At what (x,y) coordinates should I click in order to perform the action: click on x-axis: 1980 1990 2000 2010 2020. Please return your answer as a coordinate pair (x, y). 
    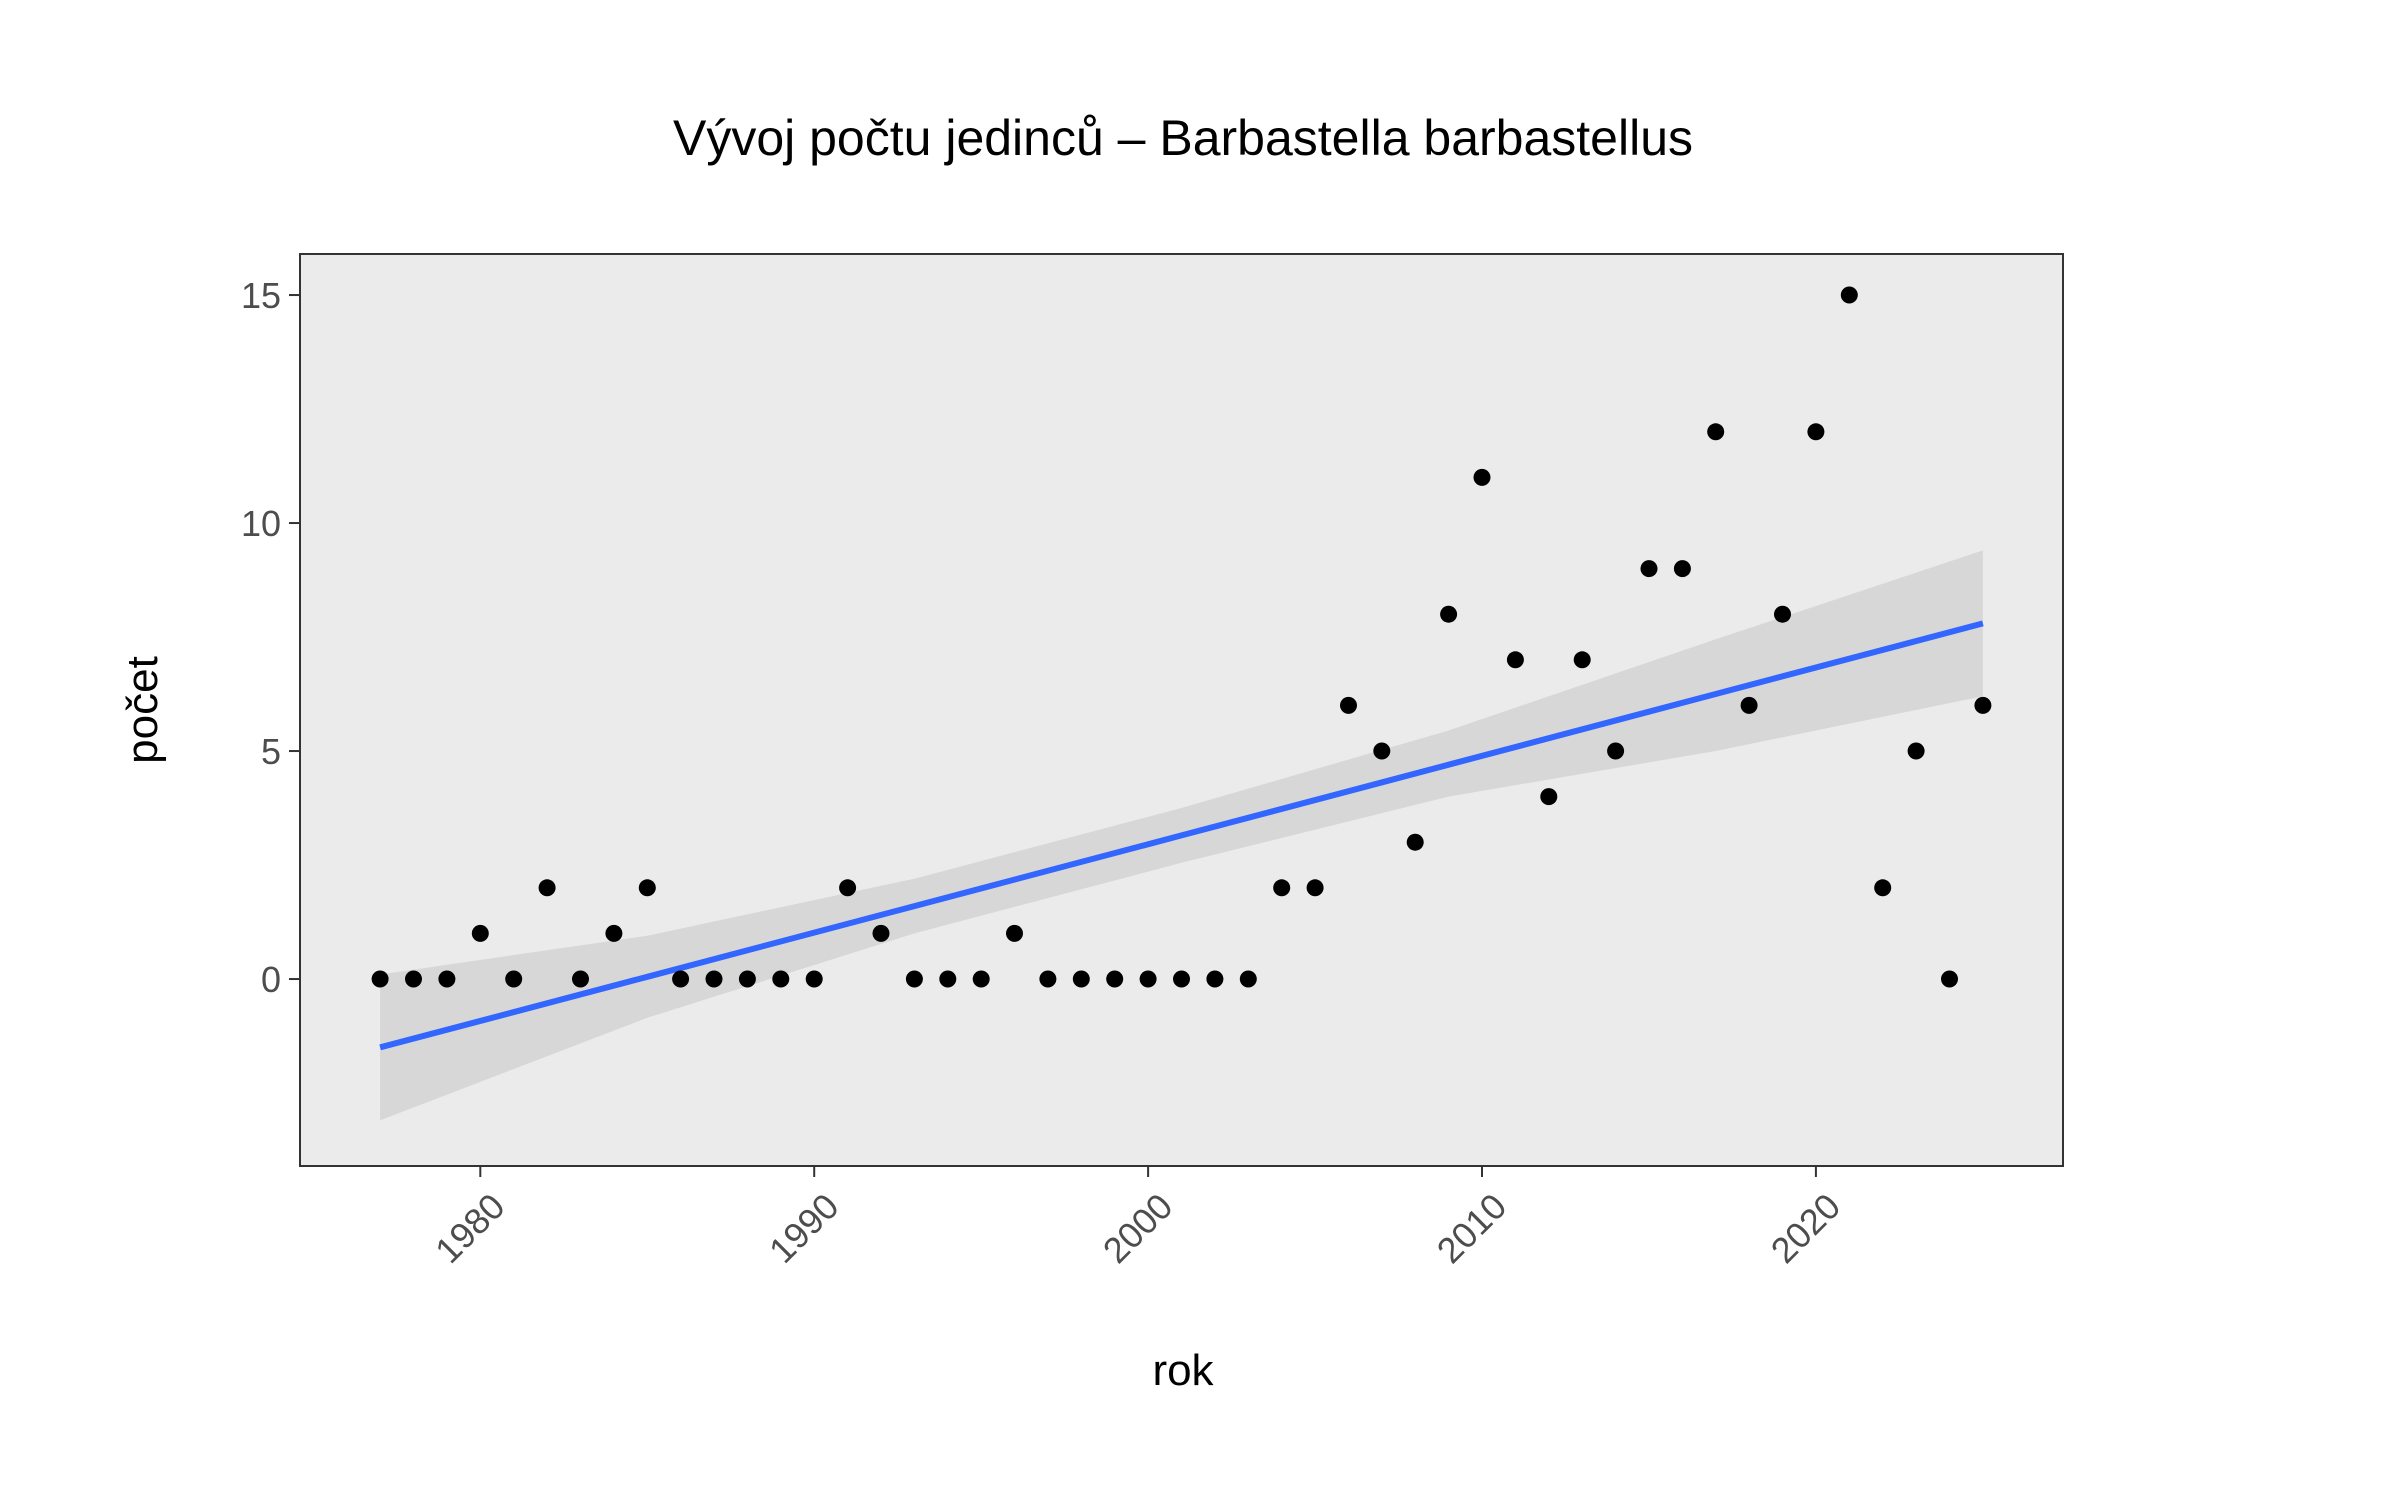
    Looking at the image, I should click on (1137, 1218).